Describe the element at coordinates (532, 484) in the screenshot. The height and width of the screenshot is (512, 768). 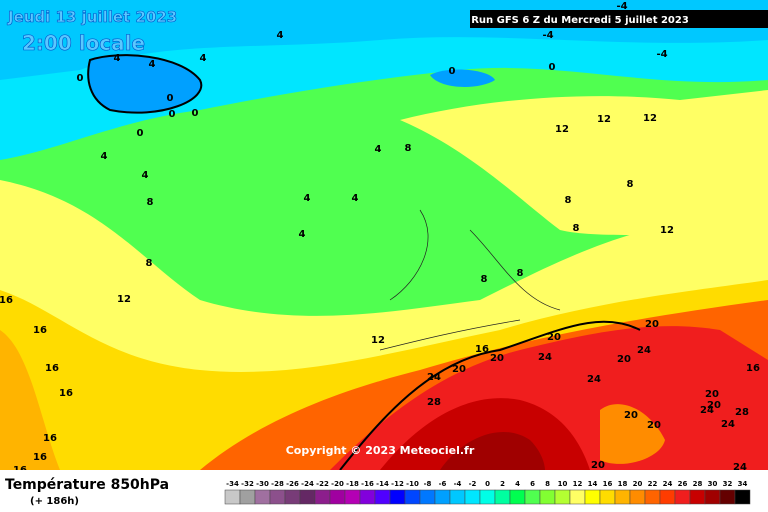
I see `colorbar-tick-label: 6` at that location.